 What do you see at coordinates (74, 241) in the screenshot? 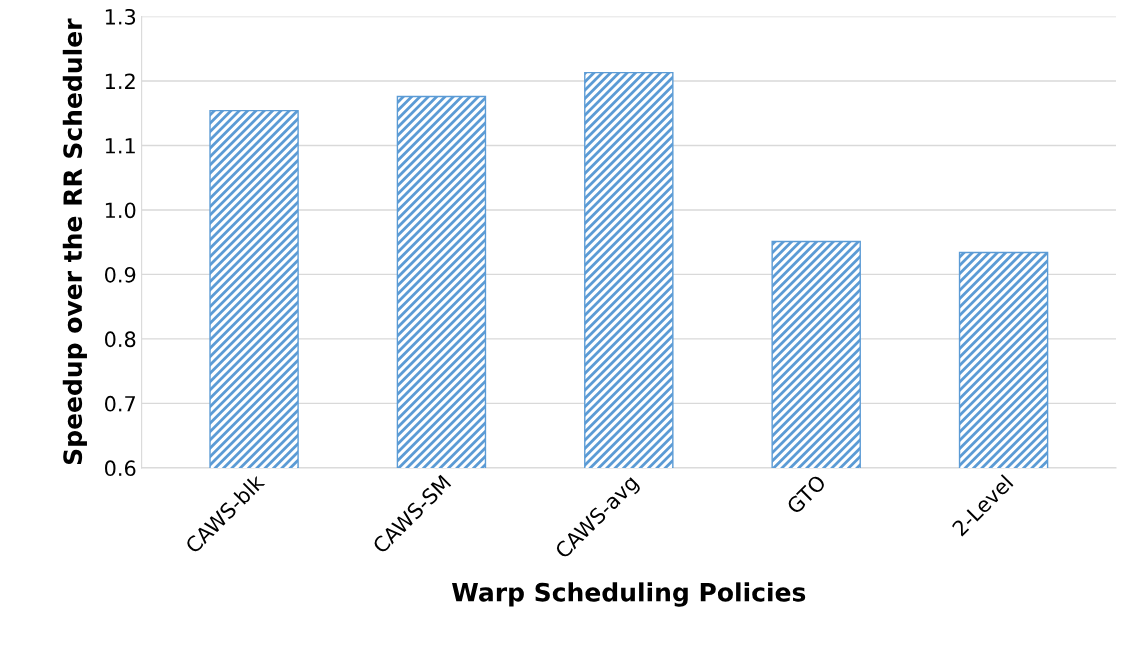
I see `y-axis-title: Speedup over the RR Scheduler` at bounding box center [74, 241].